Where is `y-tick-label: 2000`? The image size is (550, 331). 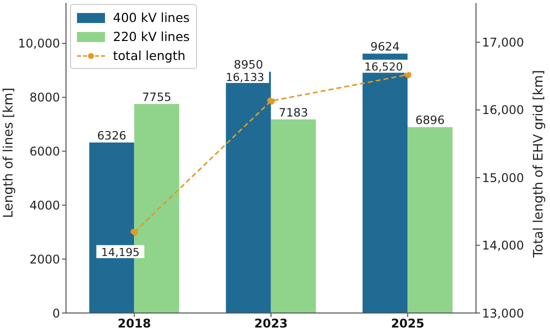
y-tick-label: 2000 is located at coordinates (44, 259).